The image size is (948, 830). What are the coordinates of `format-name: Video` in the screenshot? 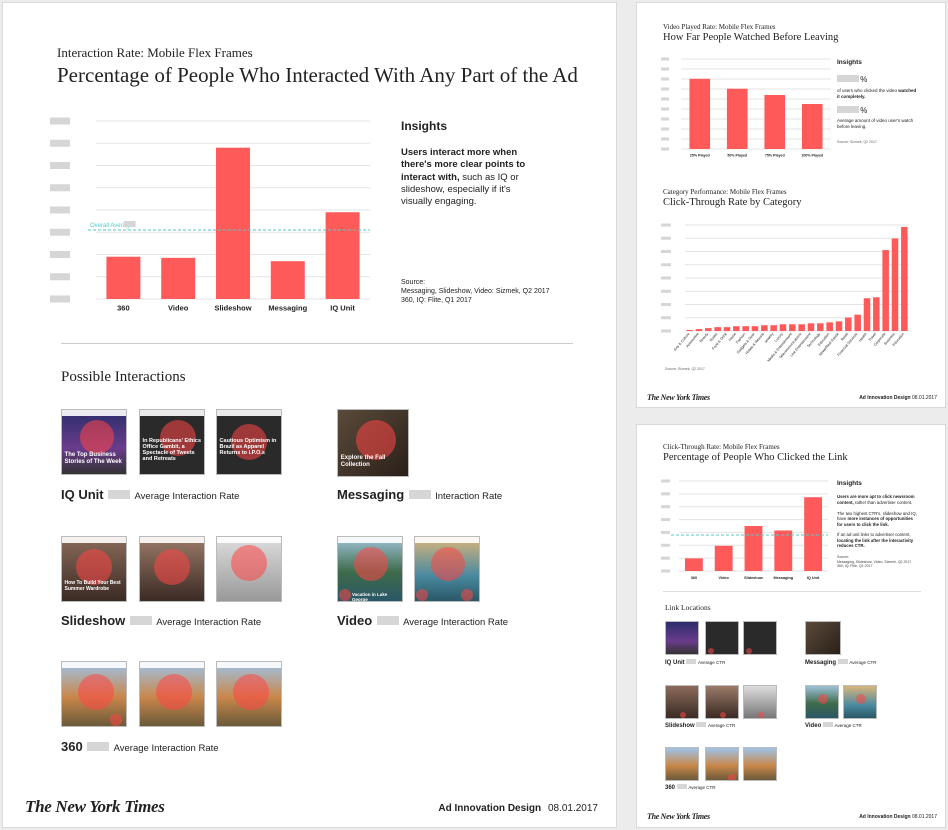 It's located at (813, 726).